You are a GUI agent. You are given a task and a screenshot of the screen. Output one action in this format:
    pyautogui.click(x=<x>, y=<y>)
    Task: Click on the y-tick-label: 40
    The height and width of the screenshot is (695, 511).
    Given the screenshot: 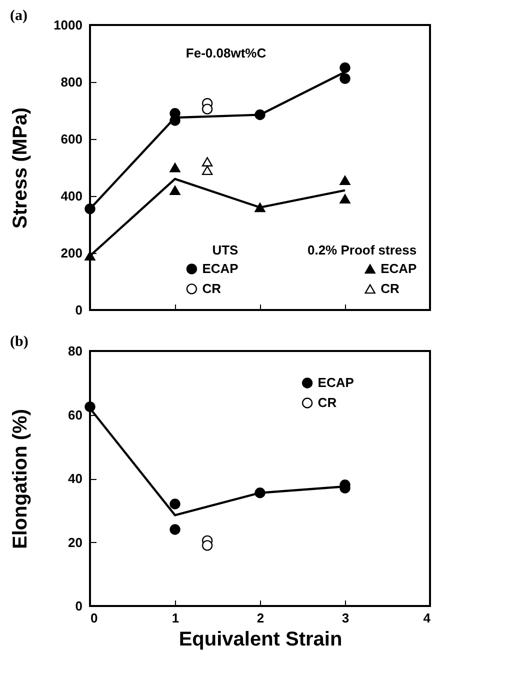 What is the action you would take?
    pyautogui.click(x=75, y=478)
    